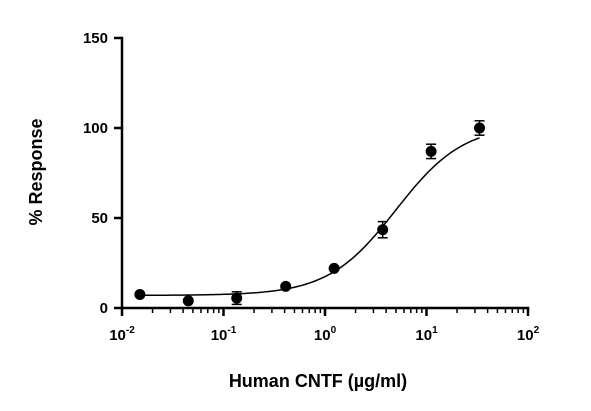 This screenshot has height=411, width=591. Describe the element at coordinates (102, 173) in the screenshot. I see `y-ticks: 0 50 100 150` at that location.